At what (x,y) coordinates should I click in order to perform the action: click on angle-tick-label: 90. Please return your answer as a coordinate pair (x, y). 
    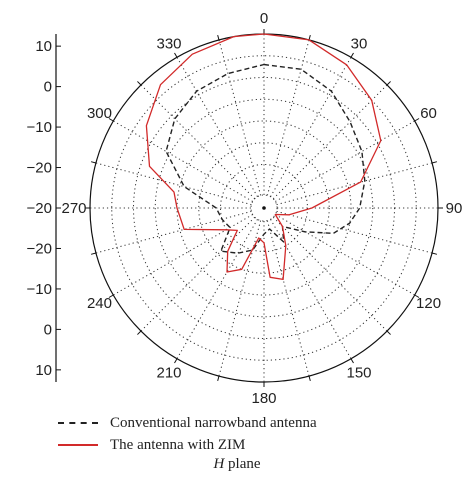
    Looking at the image, I should click on (454, 208).